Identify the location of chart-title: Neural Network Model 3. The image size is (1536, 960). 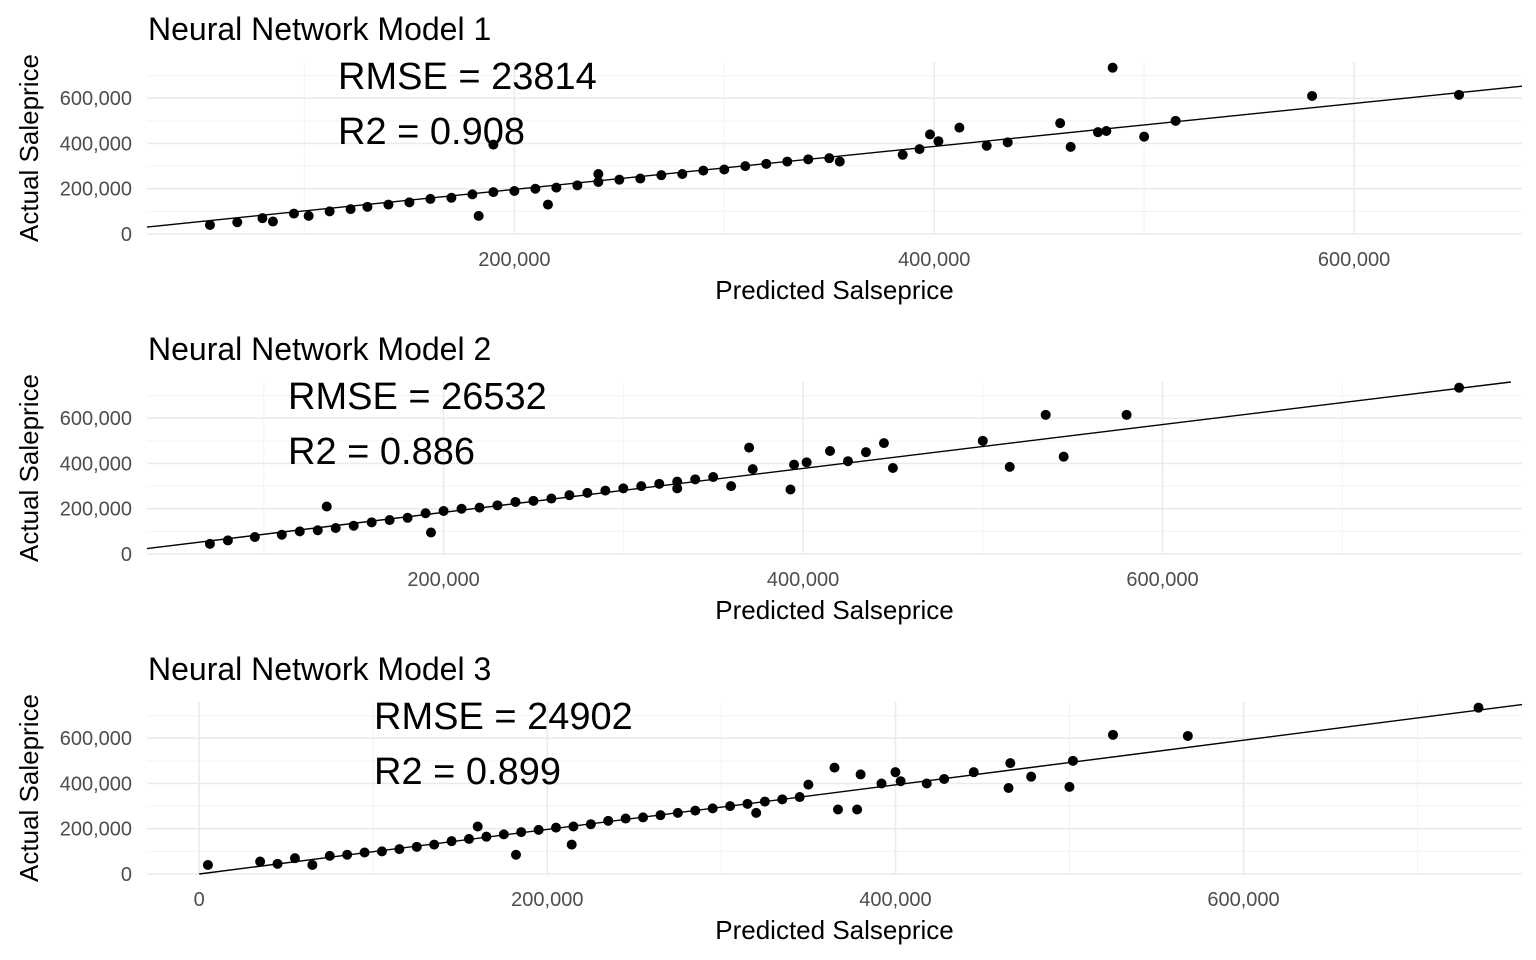
(319, 669).